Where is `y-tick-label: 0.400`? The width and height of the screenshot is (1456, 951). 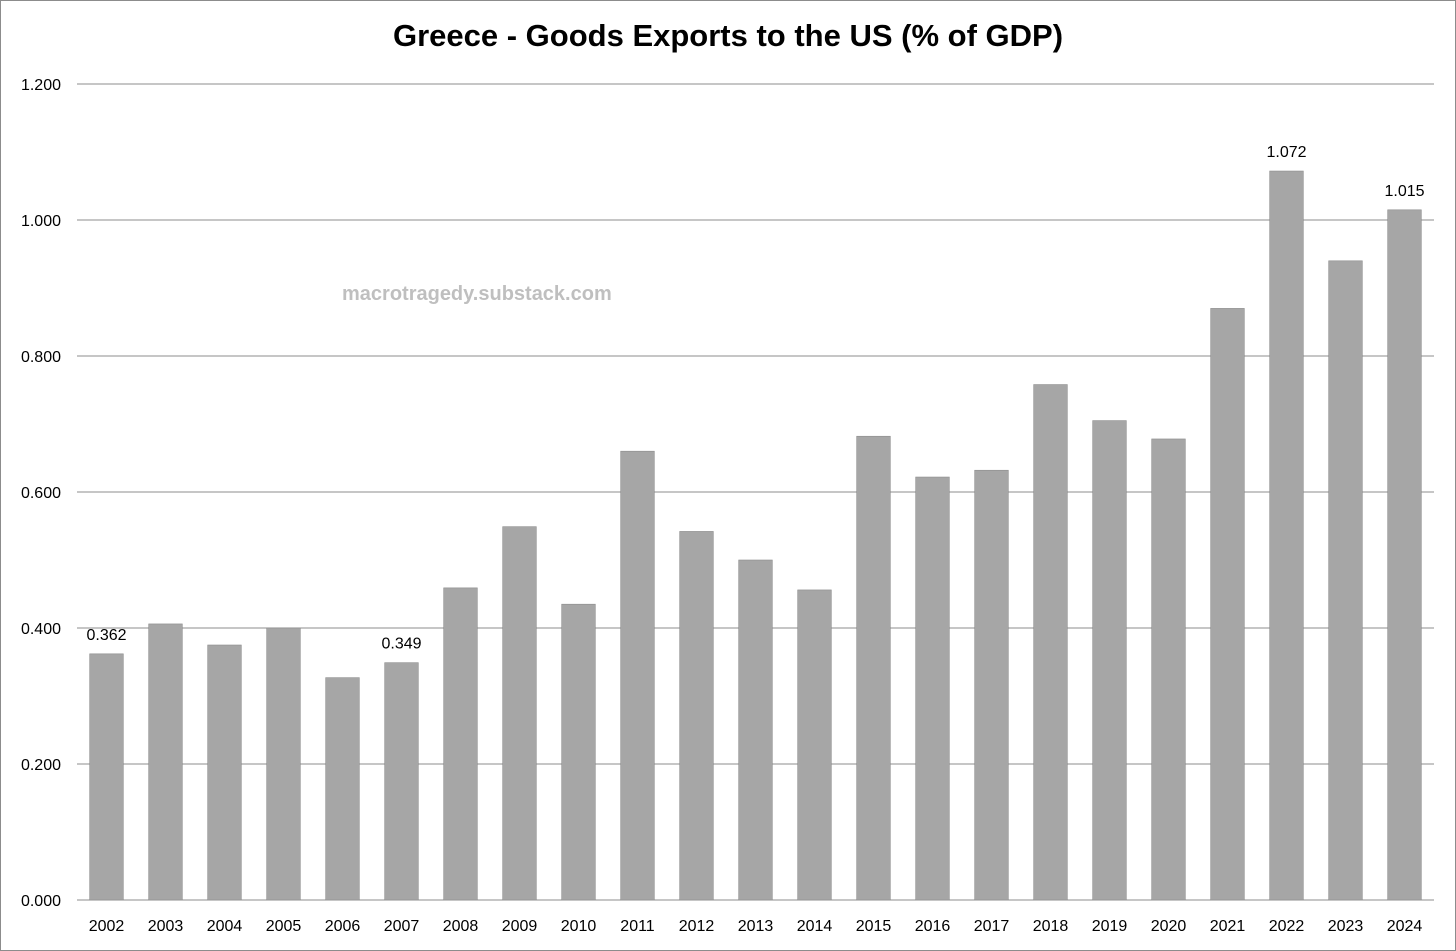 y-tick-label: 0.400 is located at coordinates (41, 629).